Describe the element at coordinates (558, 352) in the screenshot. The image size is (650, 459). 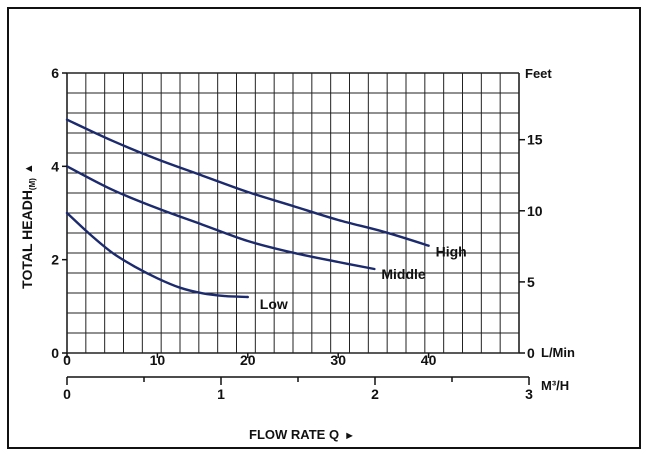
I see `x-lmin-unit: L/Min` at that location.